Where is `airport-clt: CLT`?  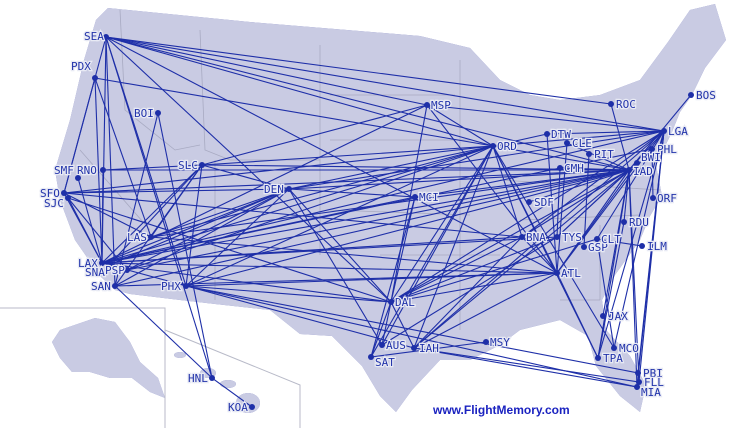 airport-clt: CLT is located at coordinates (608, 239).